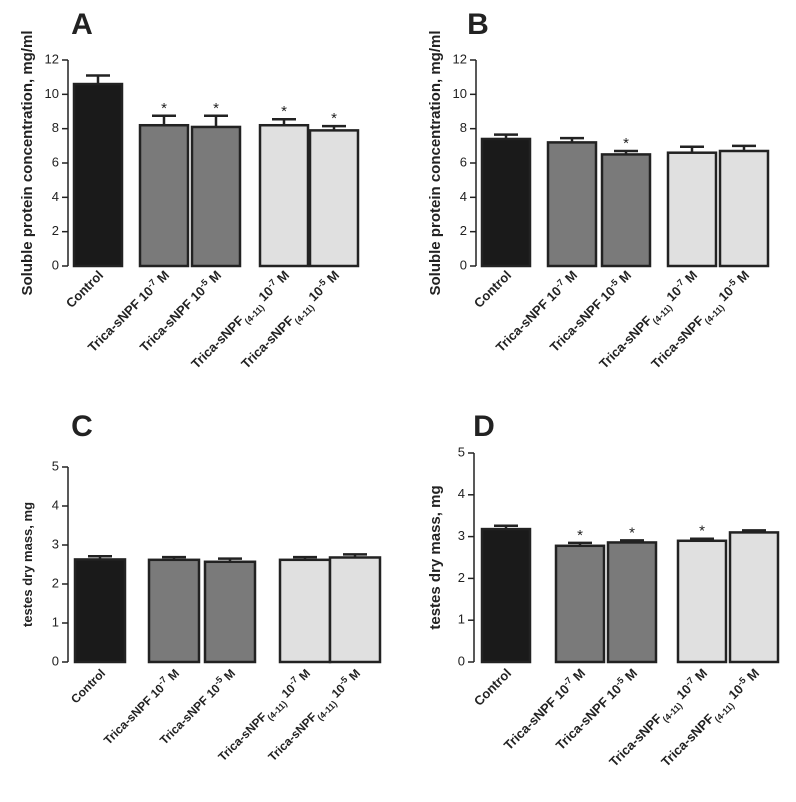  What do you see at coordinates (478, 24) in the screenshot?
I see `panel-letter: B` at bounding box center [478, 24].